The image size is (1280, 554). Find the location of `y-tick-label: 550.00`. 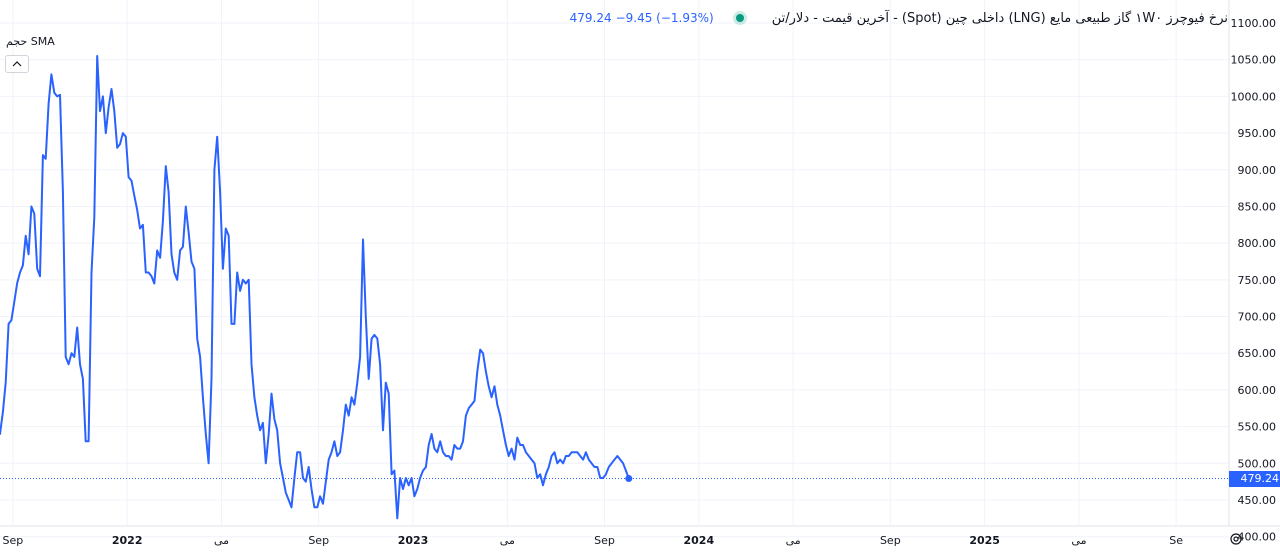

y-tick-label: 550.00 is located at coordinates (1257, 427).